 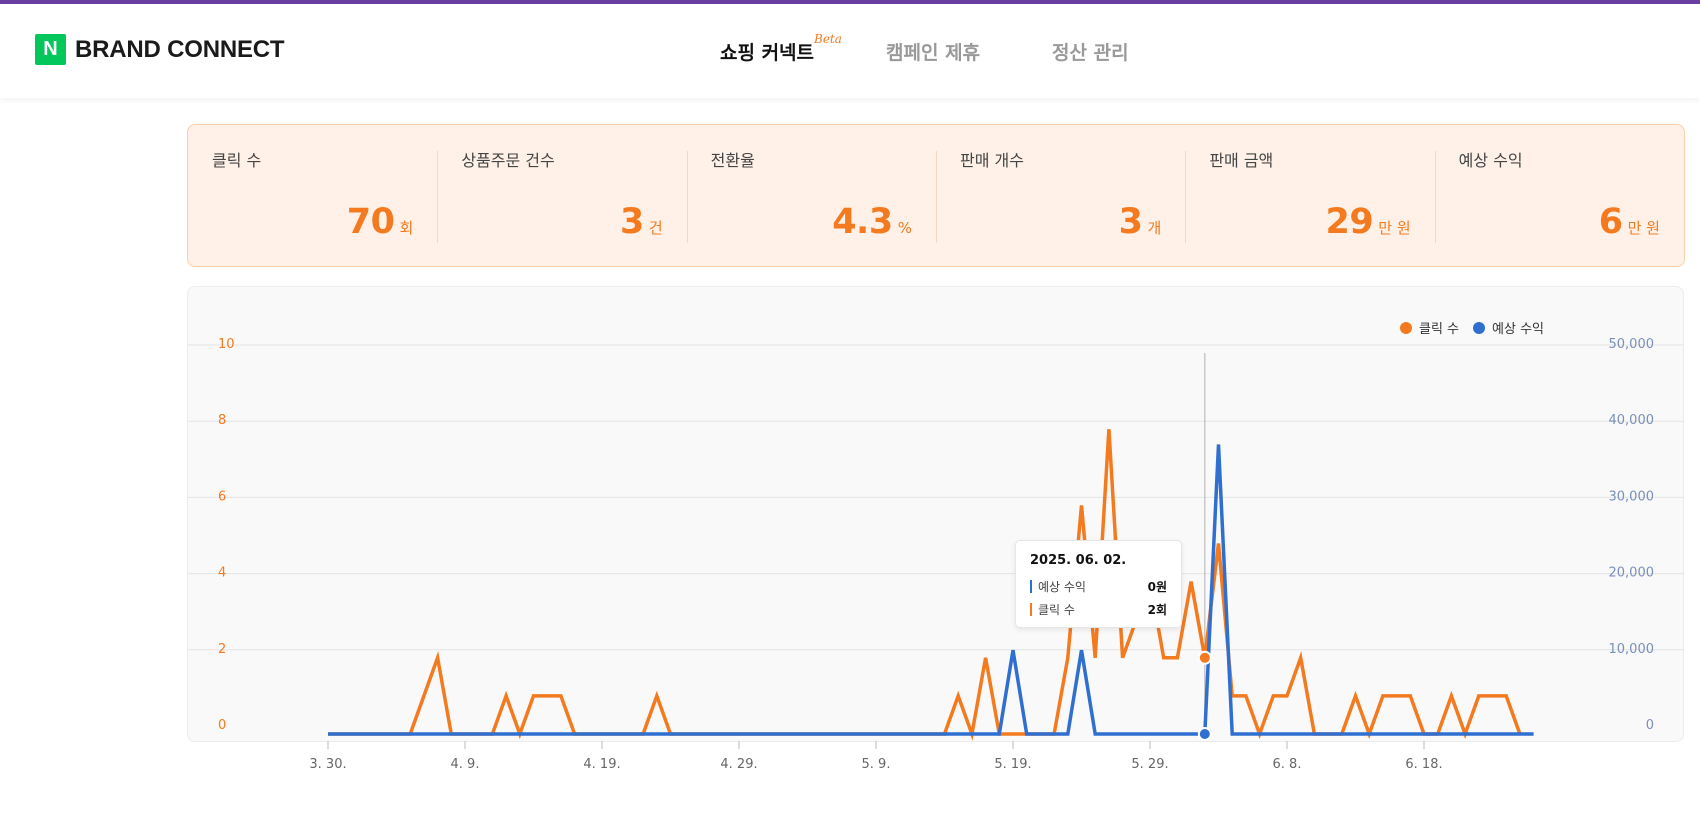 What do you see at coordinates (1610, 222) in the screenshot?
I see `stat-number: 6` at bounding box center [1610, 222].